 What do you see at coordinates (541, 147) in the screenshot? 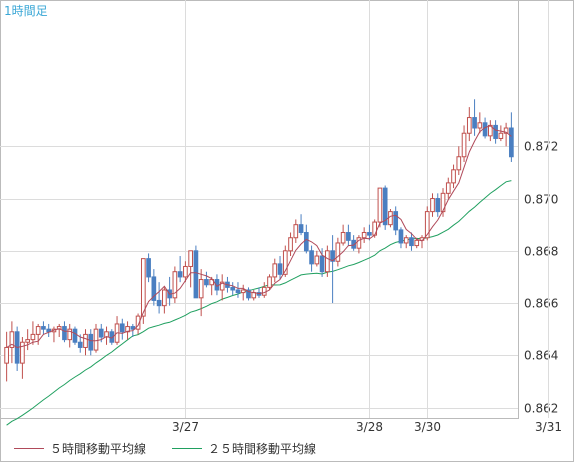
I see `y-tick-label: 0.872` at bounding box center [541, 147].